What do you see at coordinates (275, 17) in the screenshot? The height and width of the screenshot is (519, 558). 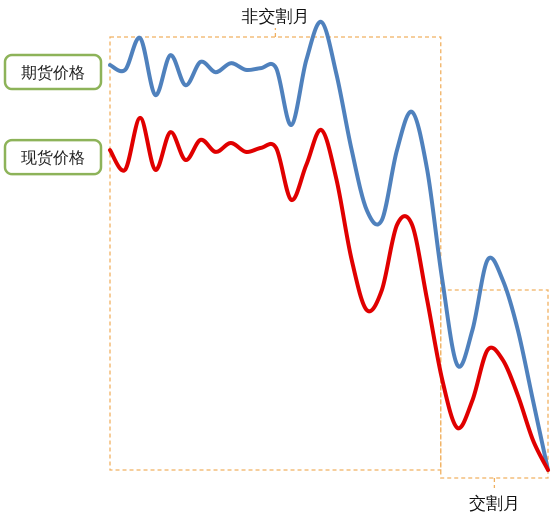 I see `annotation: 非交割月` at bounding box center [275, 17].